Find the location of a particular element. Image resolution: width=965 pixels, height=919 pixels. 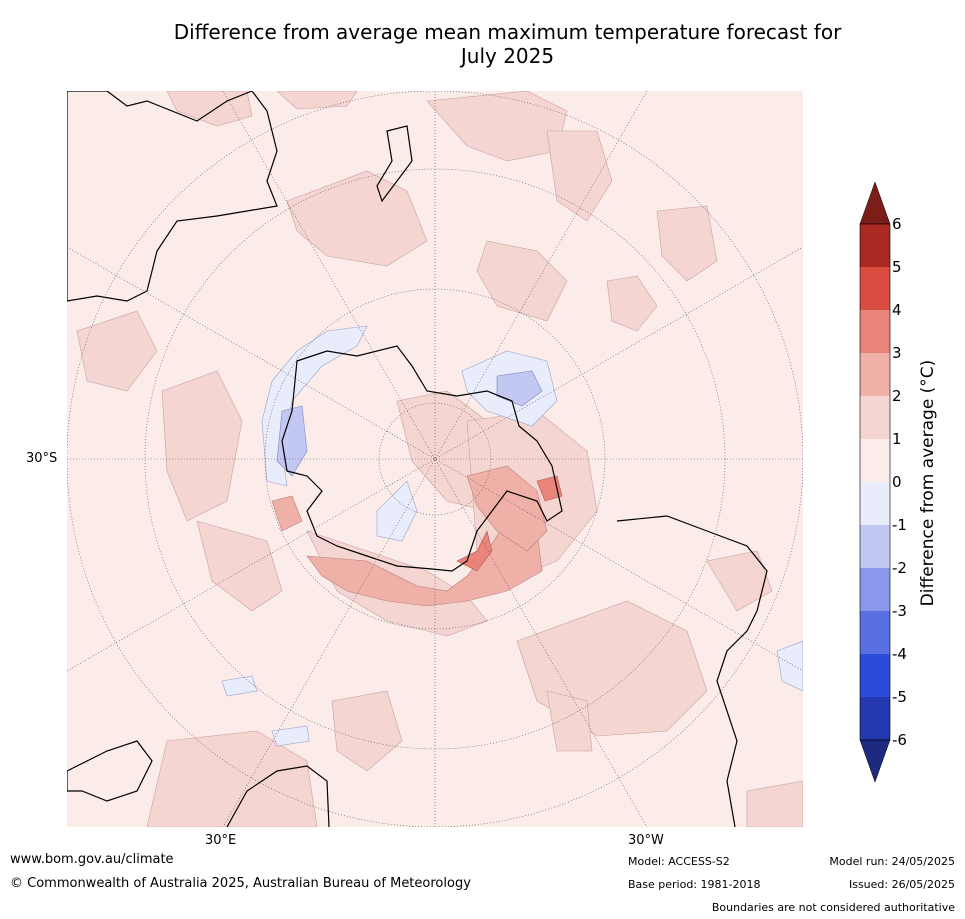

colorbar-band-m3-m2 is located at coordinates (875, 589).